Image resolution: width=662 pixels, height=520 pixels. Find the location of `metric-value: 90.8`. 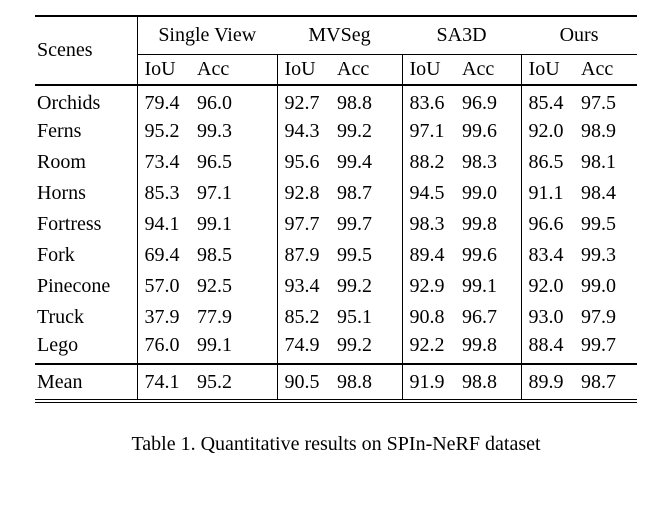

metric-value: 90.8 is located at coordinates (431, 317).